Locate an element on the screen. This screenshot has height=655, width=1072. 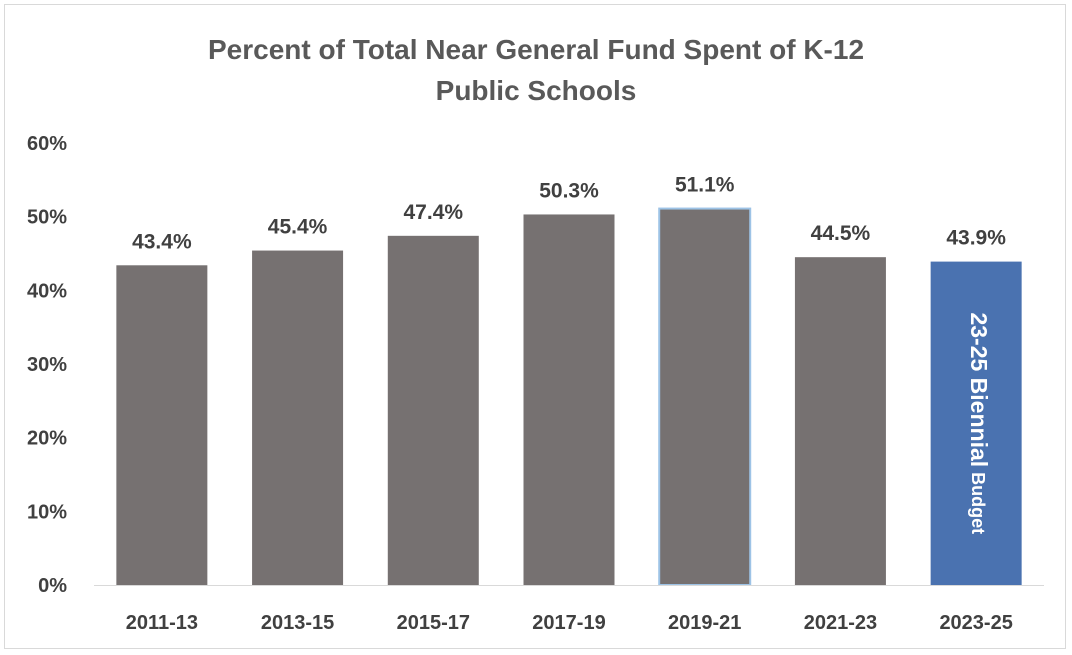
x-tick-label: 2011-13 is located at coordinates (162, 623).